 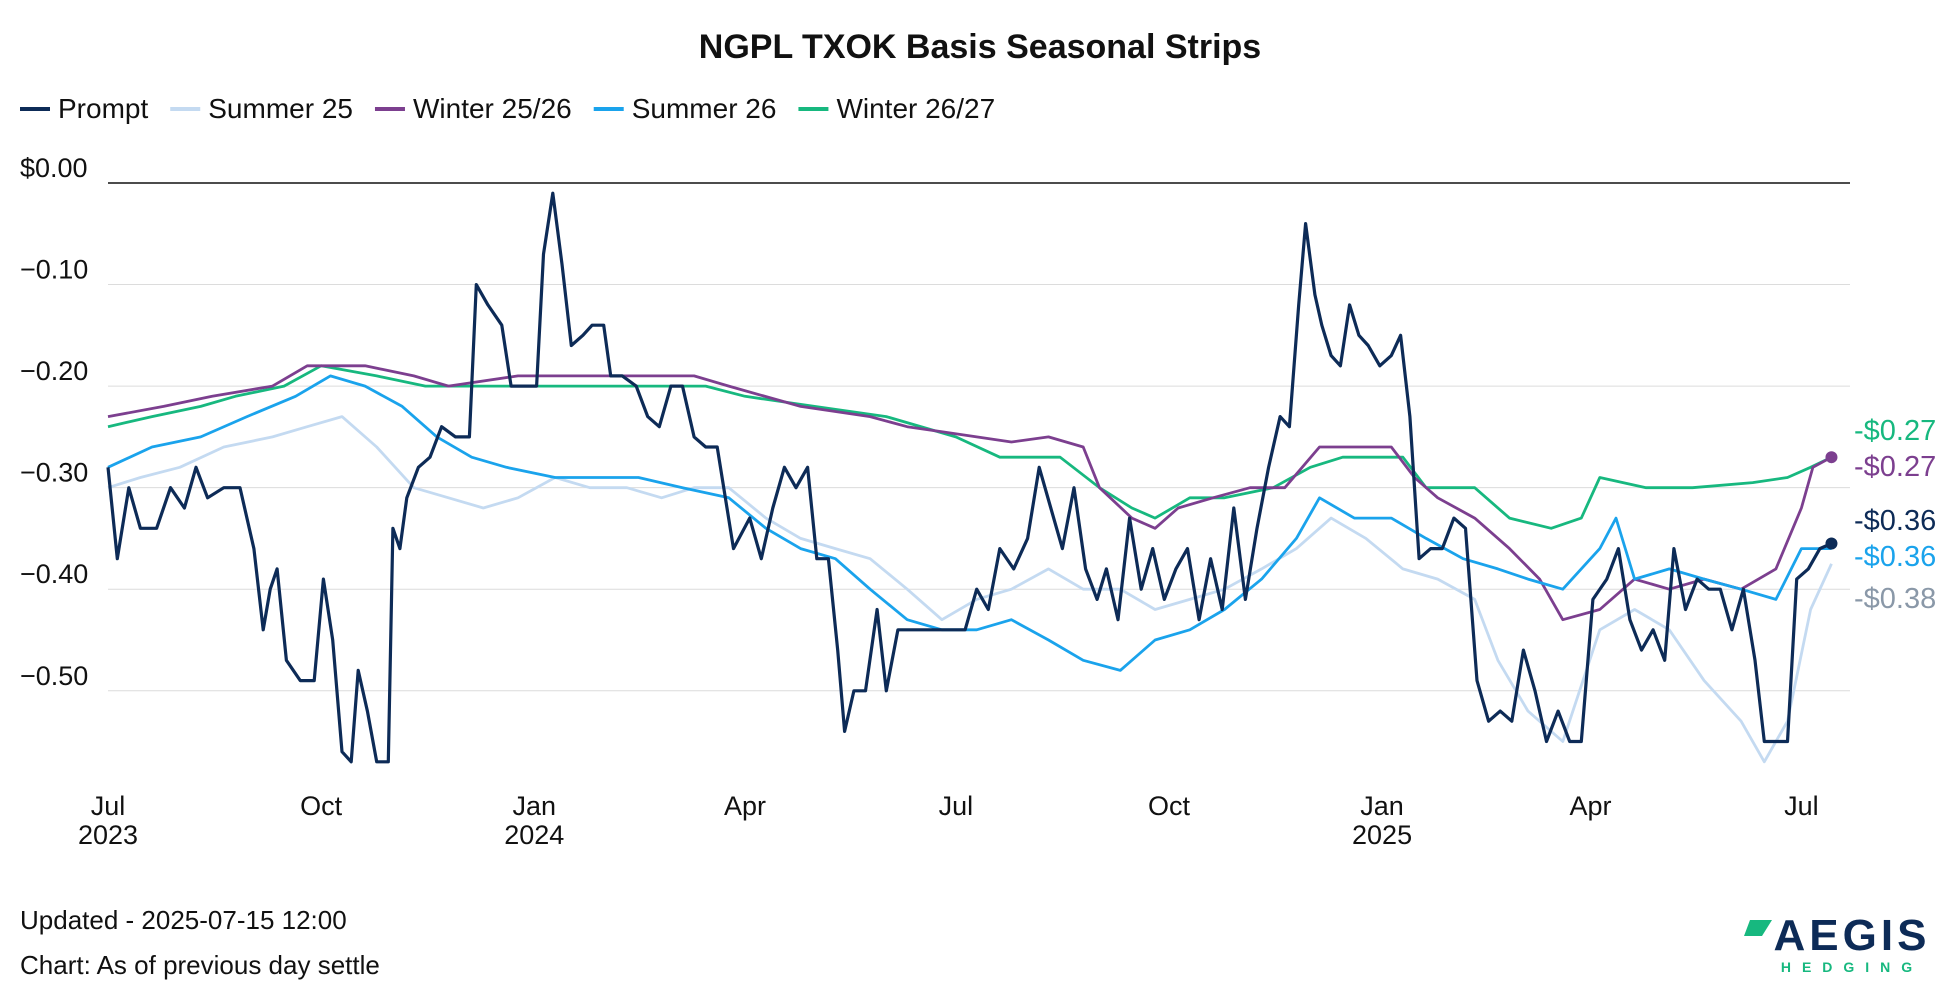 I want to click on updated-timestamp: Updated - 2025-07-15 12:00, so click(x=183, y=920).